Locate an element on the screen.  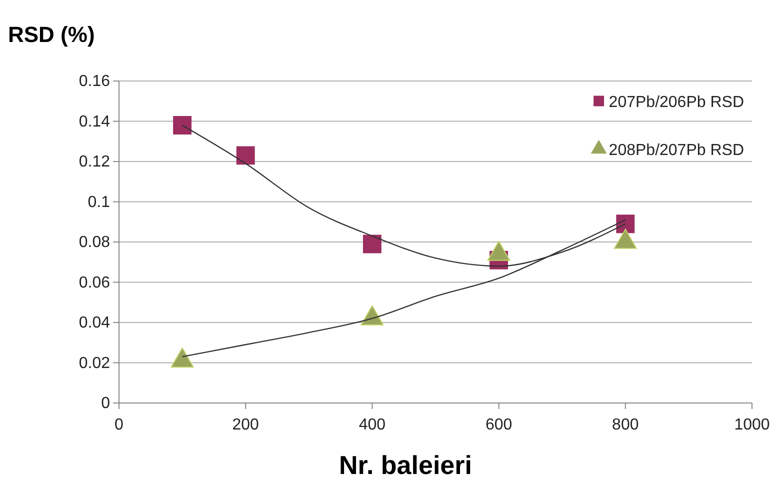
x-tick-label: 1000 is located at coordinates (752, 425).